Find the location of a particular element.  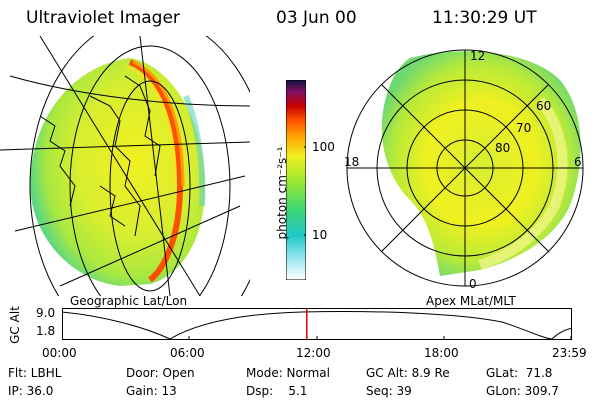

colorbar is located at coordinates (296, 180).